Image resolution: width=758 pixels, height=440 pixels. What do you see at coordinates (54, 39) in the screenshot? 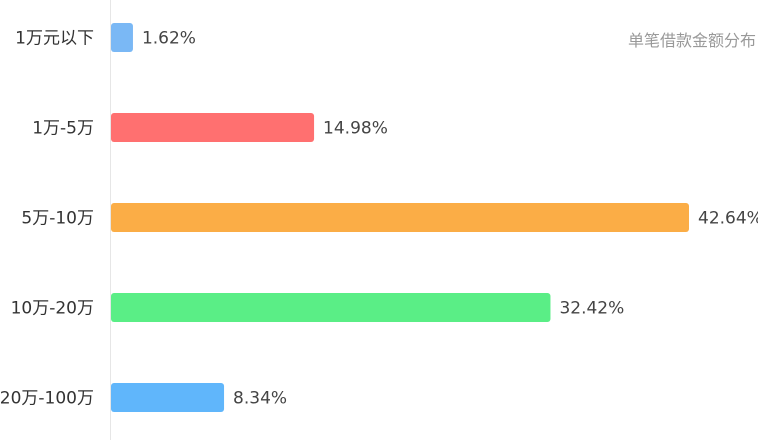
I see `category-label-1: 1万元以下` at bounding box center [54, 39].